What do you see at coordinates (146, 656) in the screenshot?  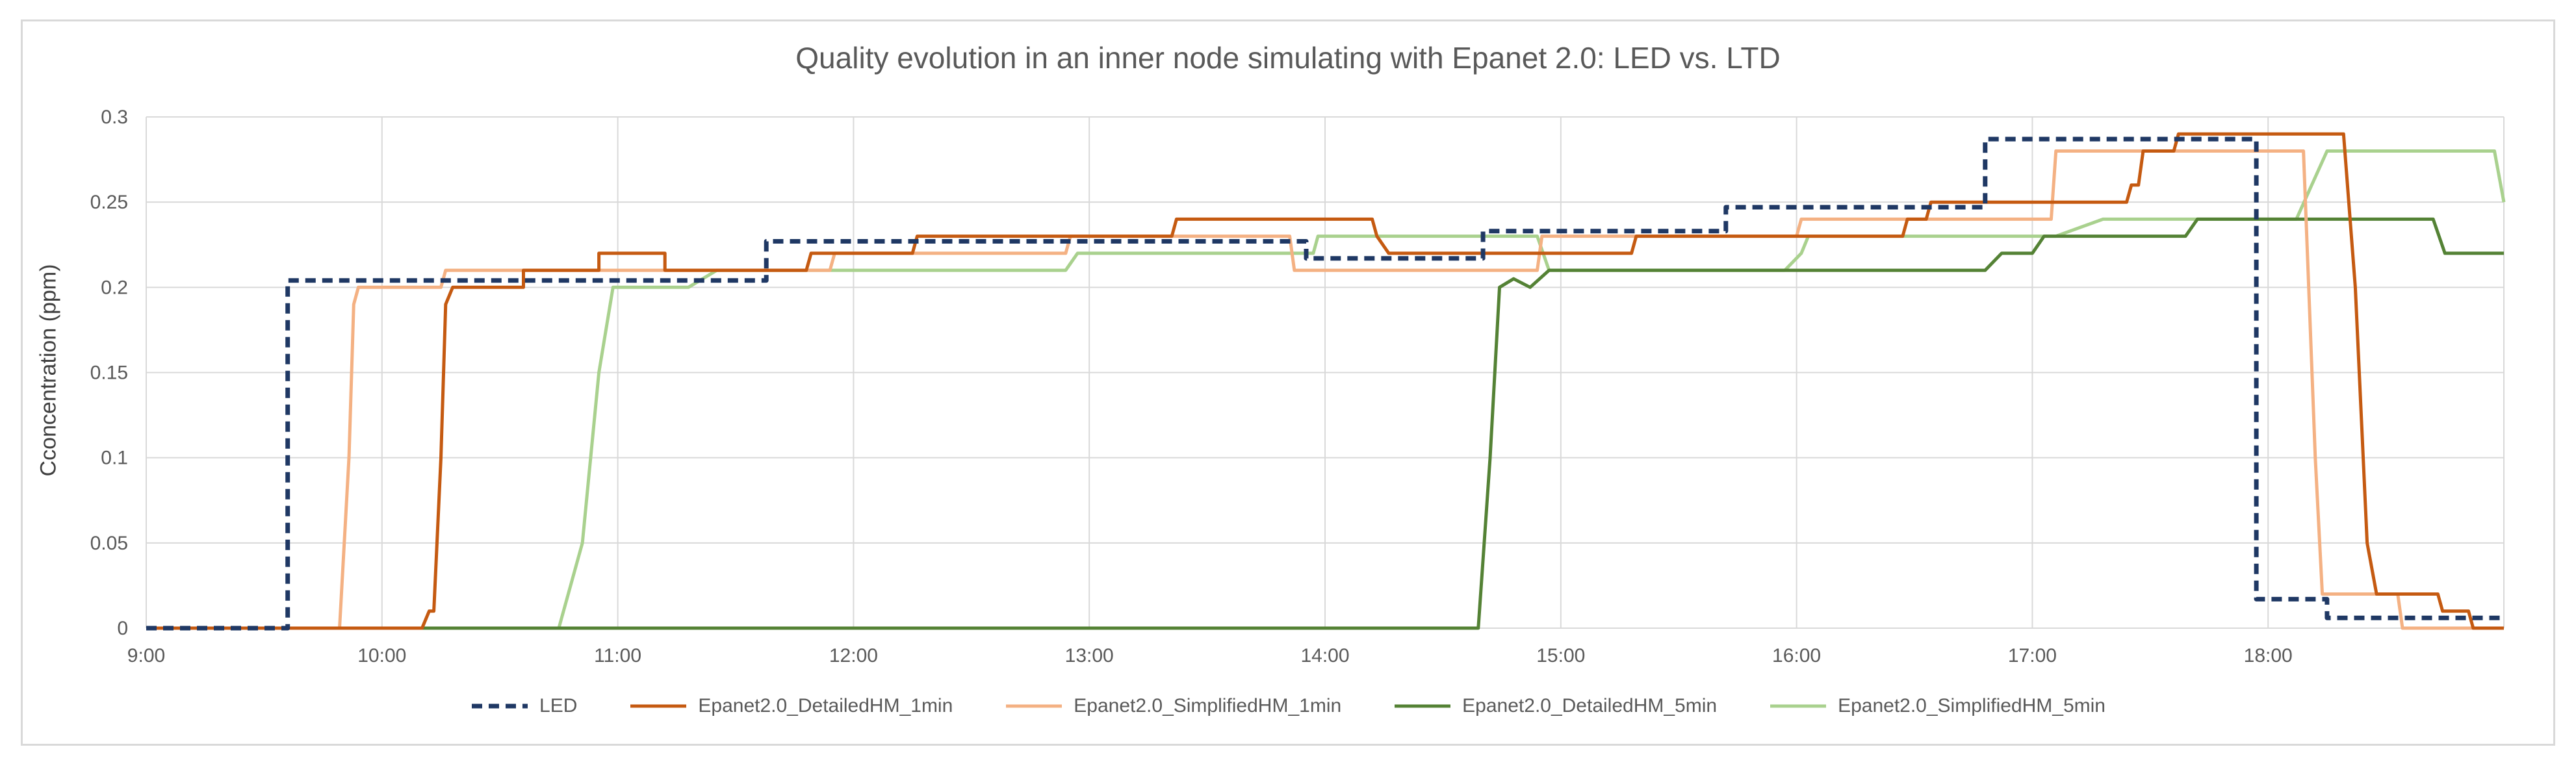 I see `x-tick-label: 9:00` at bounding box center [146, 656].